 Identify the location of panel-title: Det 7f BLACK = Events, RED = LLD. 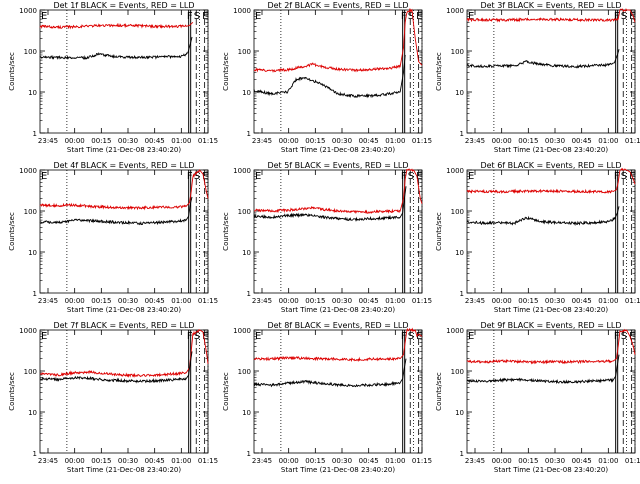
(123, 325).